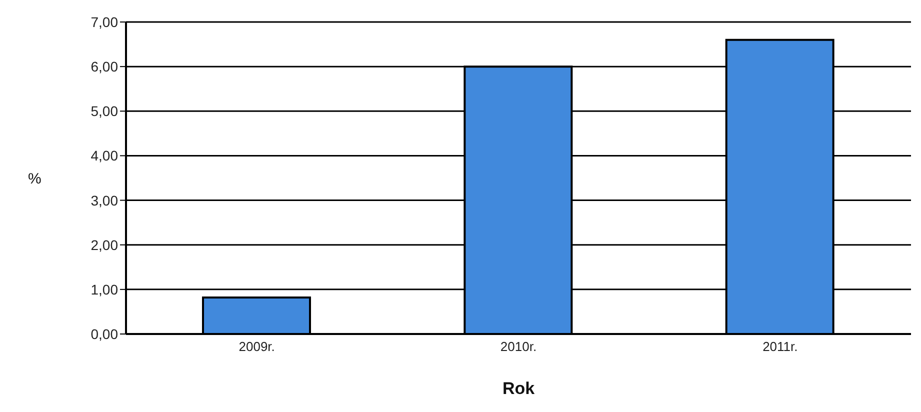 The image size is (921, 412). Describe the element at coordinates (35, 179) in the screenshot. I see `y-axis-title: %` at that location.